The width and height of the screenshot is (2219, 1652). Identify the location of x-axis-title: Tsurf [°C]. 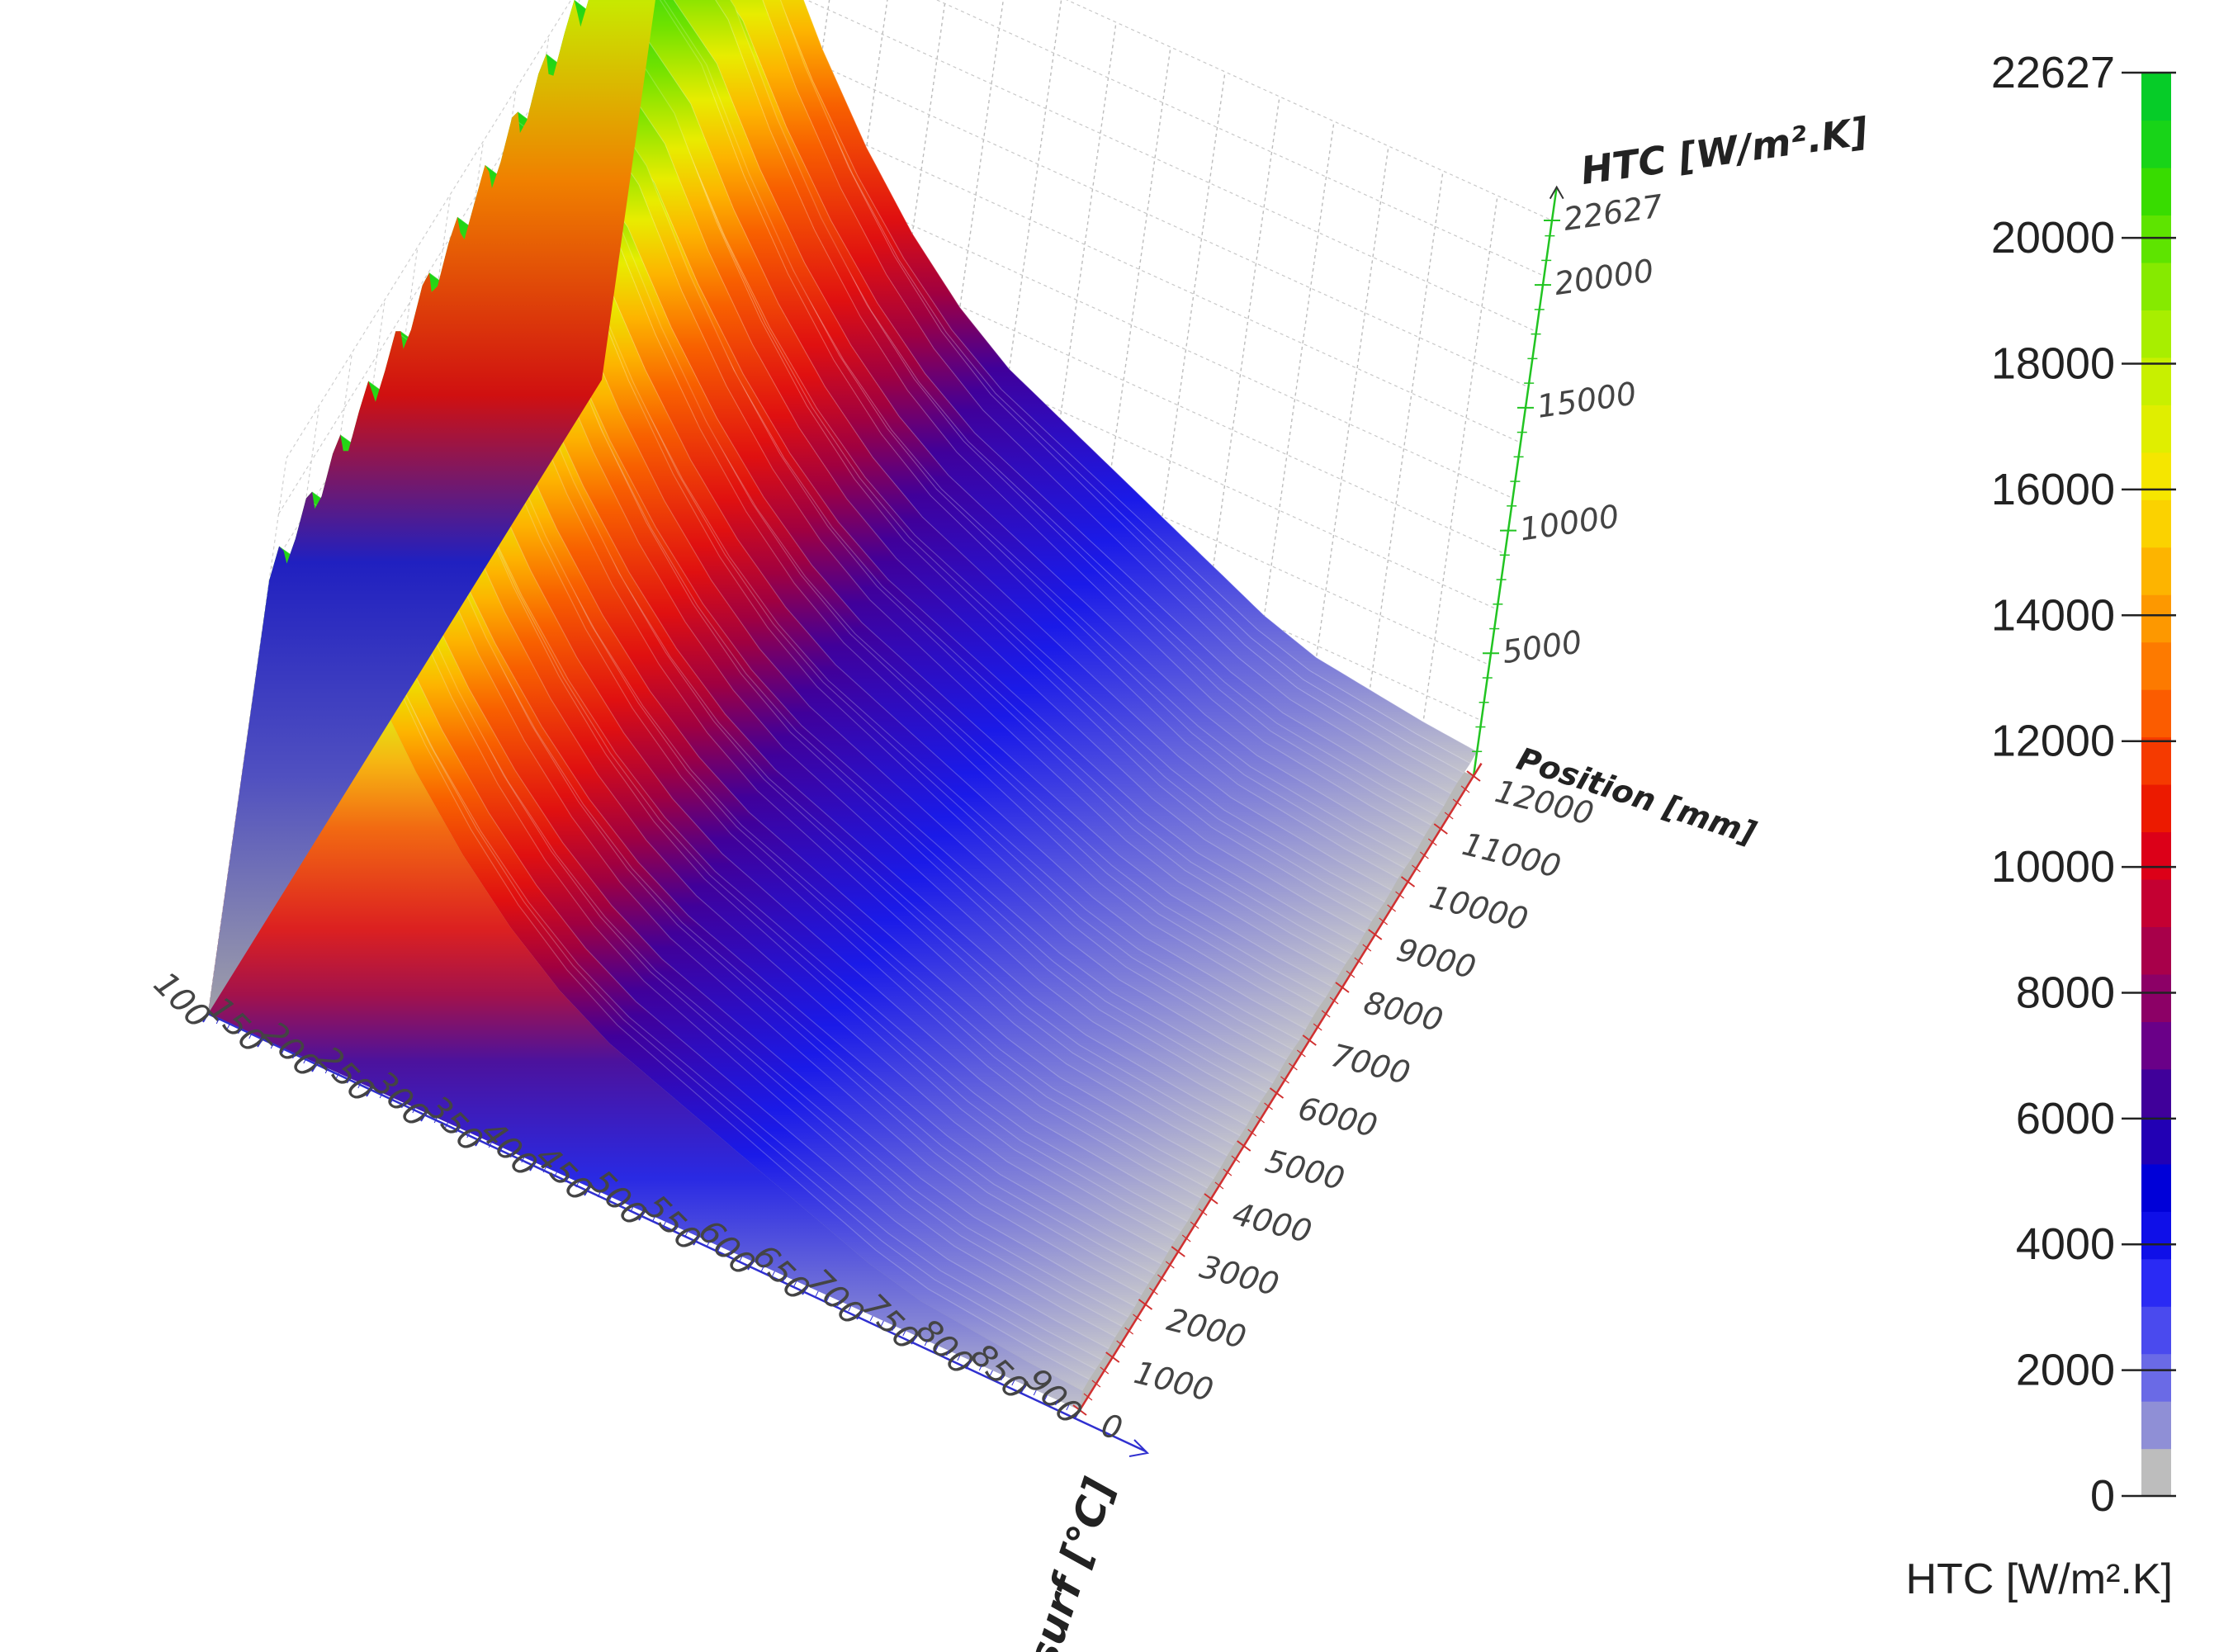
(1067, 1563).